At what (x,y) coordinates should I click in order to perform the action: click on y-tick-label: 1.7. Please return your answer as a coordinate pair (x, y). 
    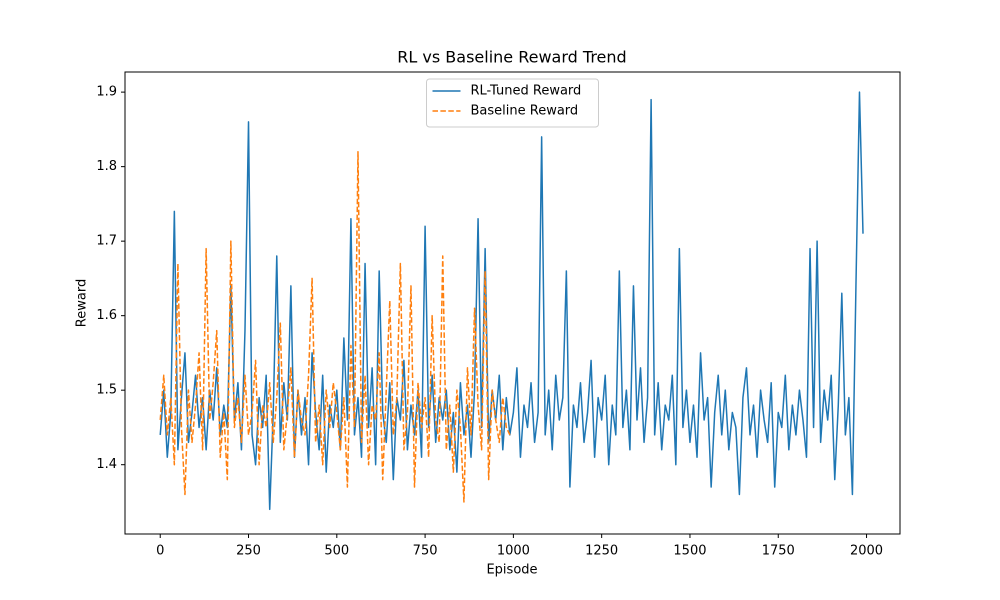
    Looking at the image, I should click on (106, 241).